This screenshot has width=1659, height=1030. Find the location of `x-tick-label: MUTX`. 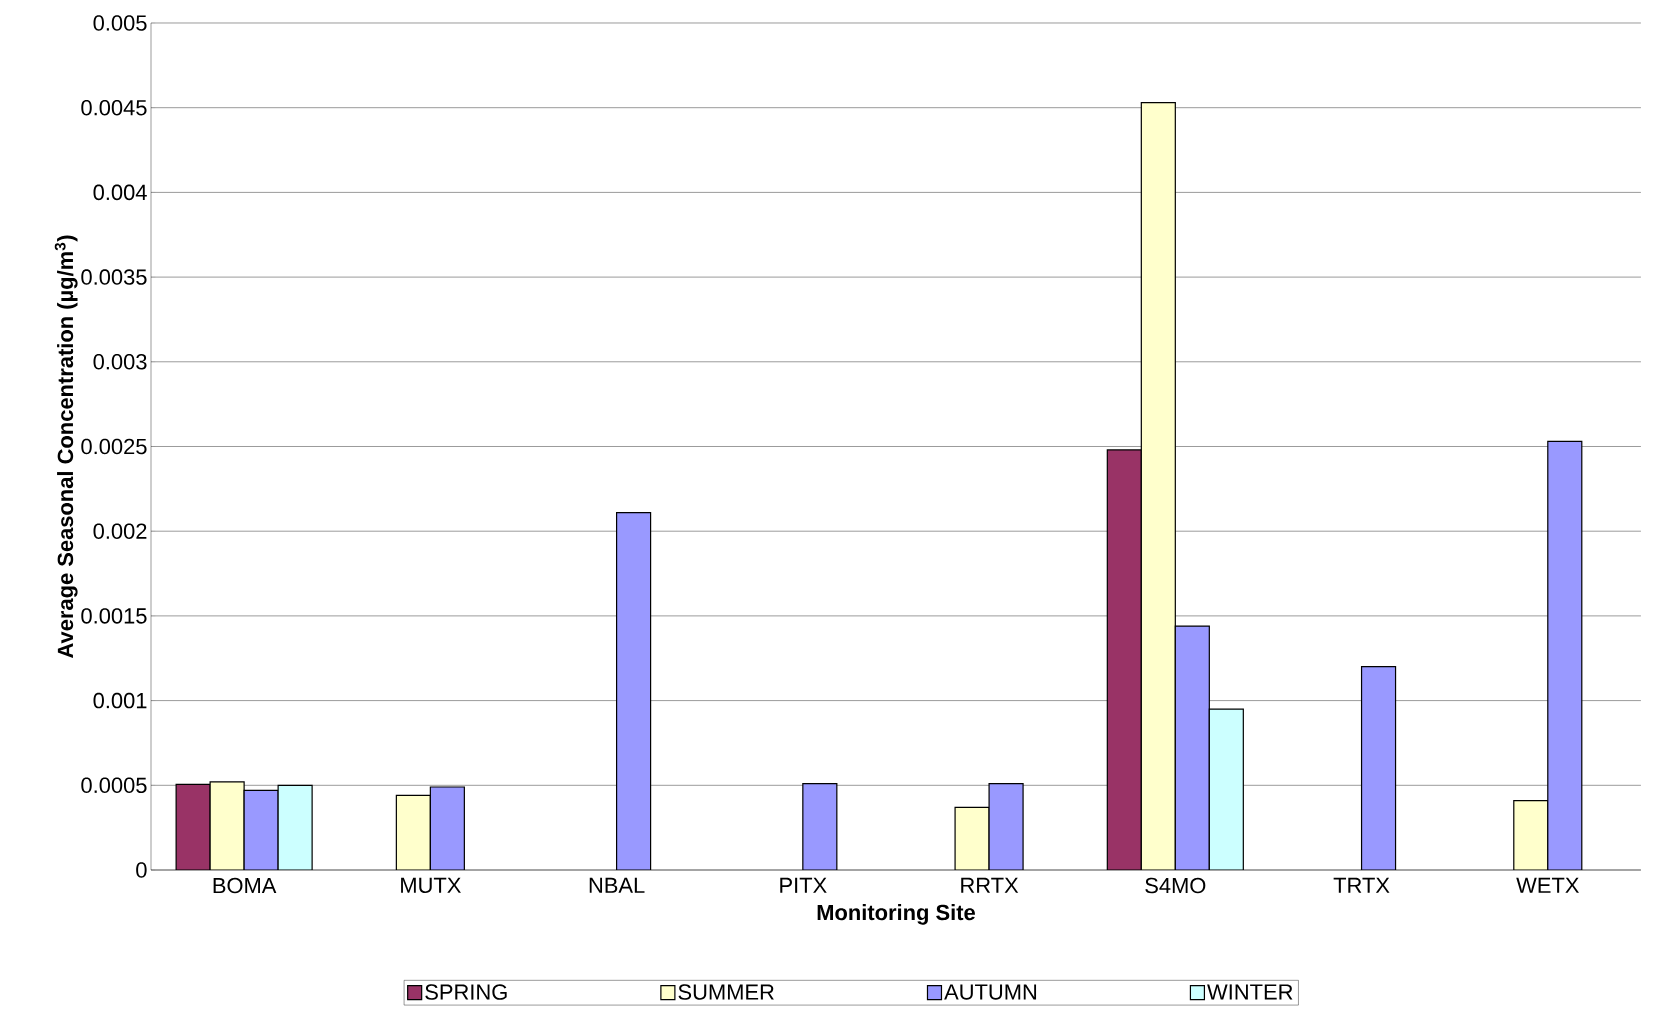

x-tick-label: MUTX is located at coordinates (431, 885).